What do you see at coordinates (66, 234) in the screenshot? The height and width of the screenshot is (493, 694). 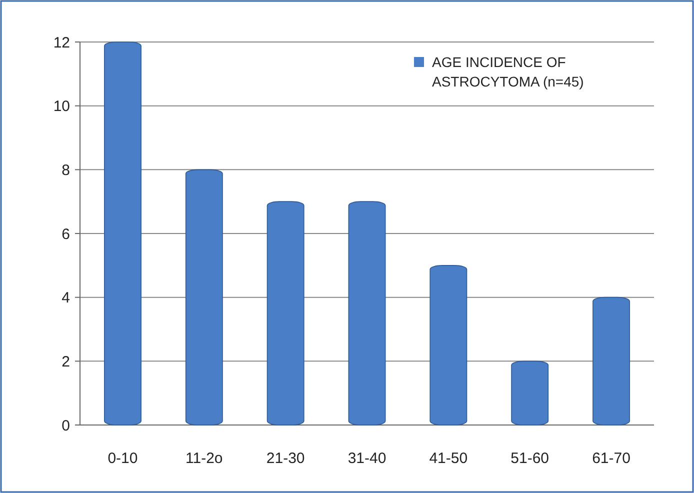 I see `y-tick-label: 6` at bounding box center [66, 234].